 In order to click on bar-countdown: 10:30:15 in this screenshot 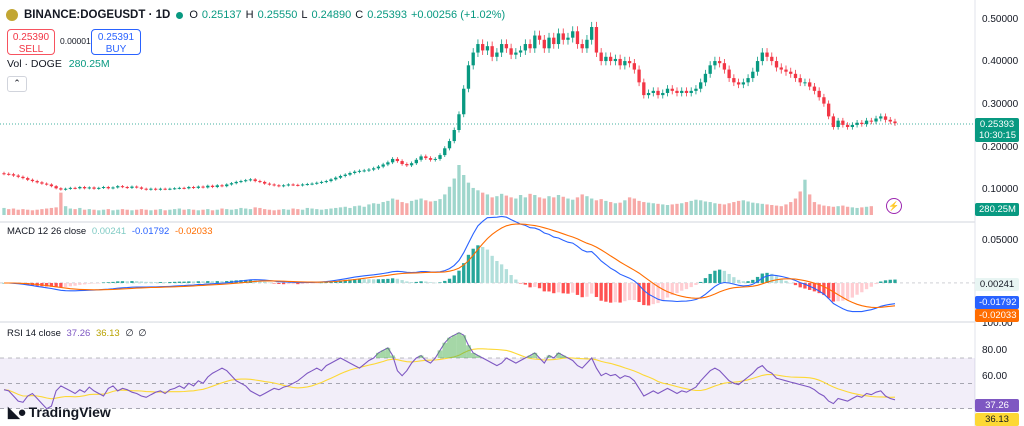, I will do `click(997, 135)`.